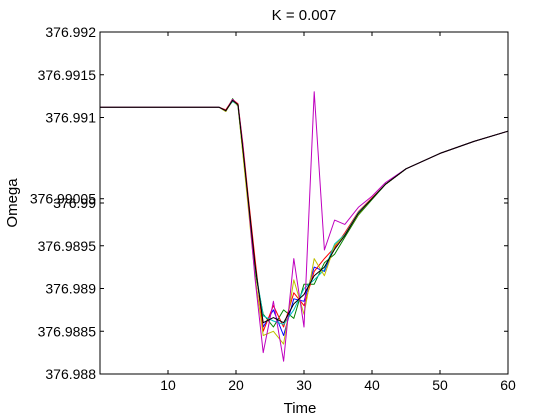  Describe the element at coordinates (70, 32) in the screenshot. I see `y-tick-label: 376.992` at that location.